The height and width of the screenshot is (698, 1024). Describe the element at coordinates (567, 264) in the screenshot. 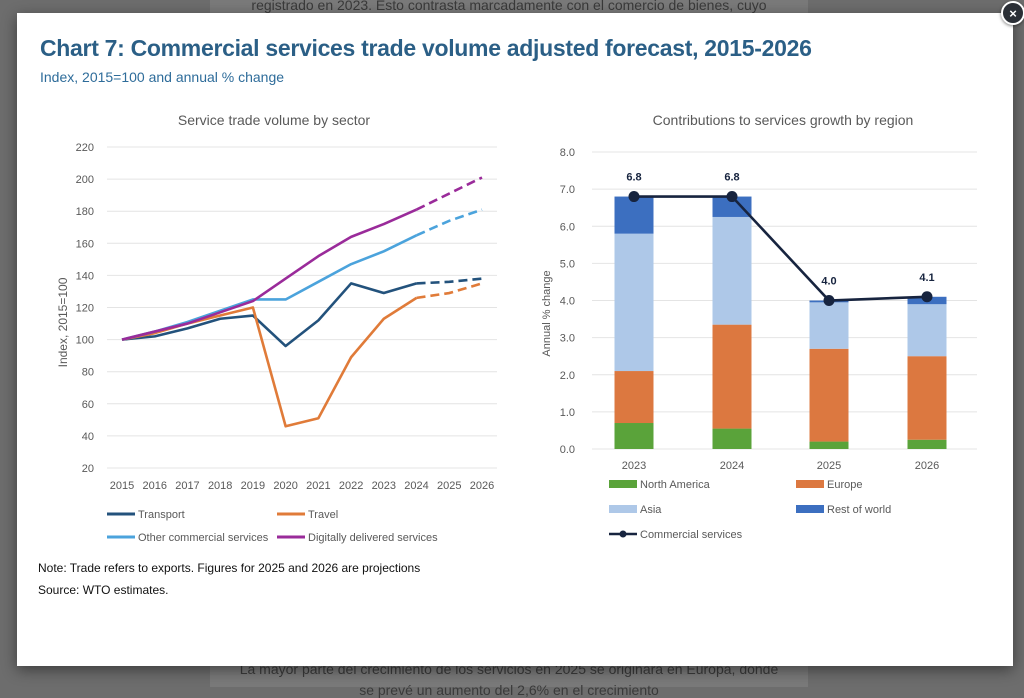

I see `y-tick-label: 5.0` at that location.